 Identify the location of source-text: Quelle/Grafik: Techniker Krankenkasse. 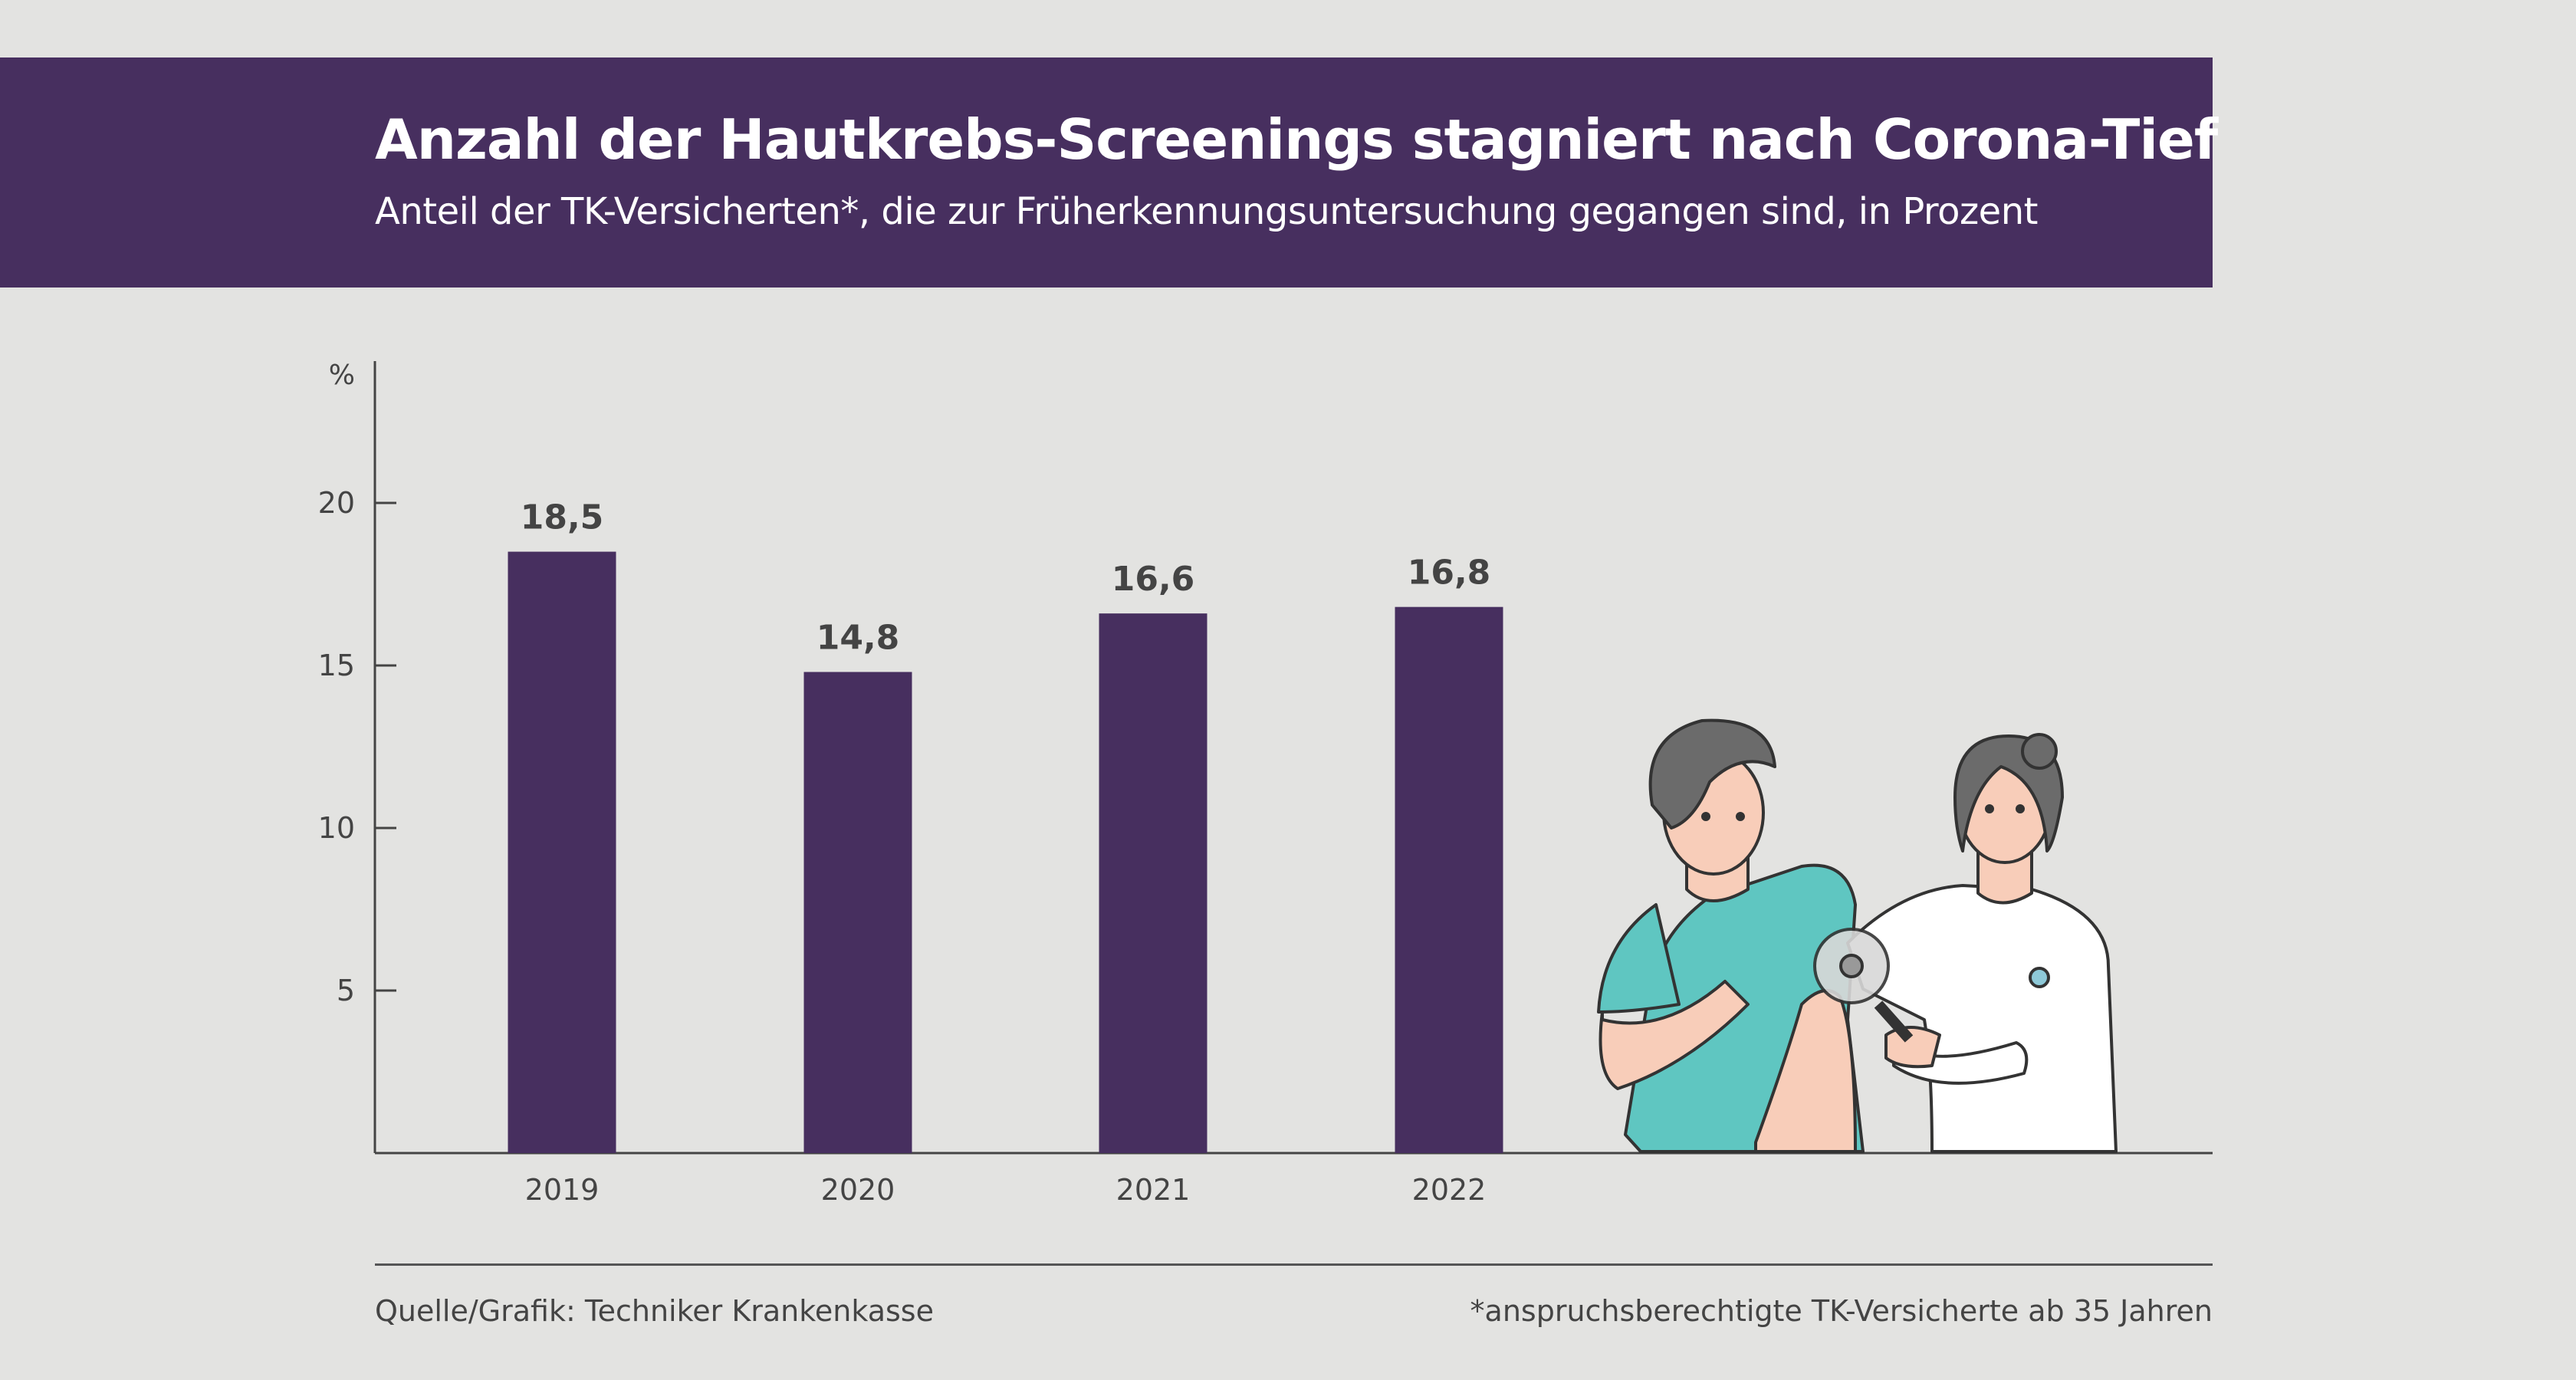
(654, 1311).